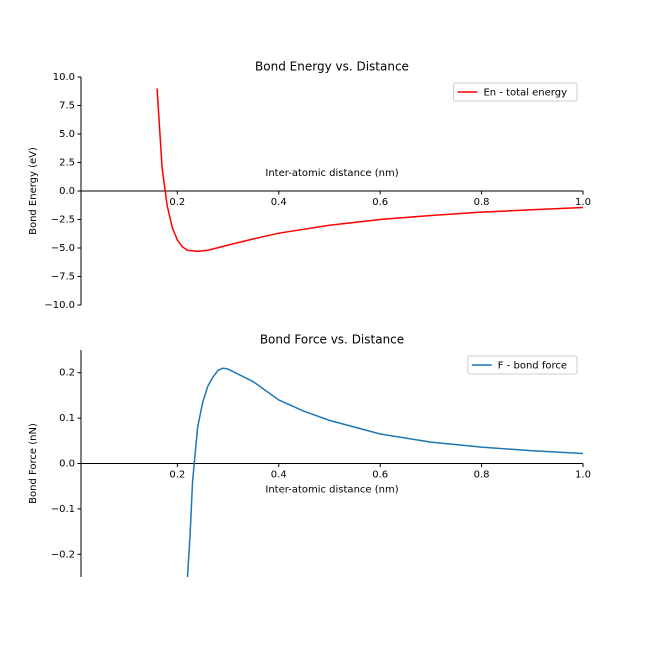 The image size is (648, 648). Describe the element at coordinates (59, 305) in the screenshot. I see `y-tick-label: −10.0` at that location.